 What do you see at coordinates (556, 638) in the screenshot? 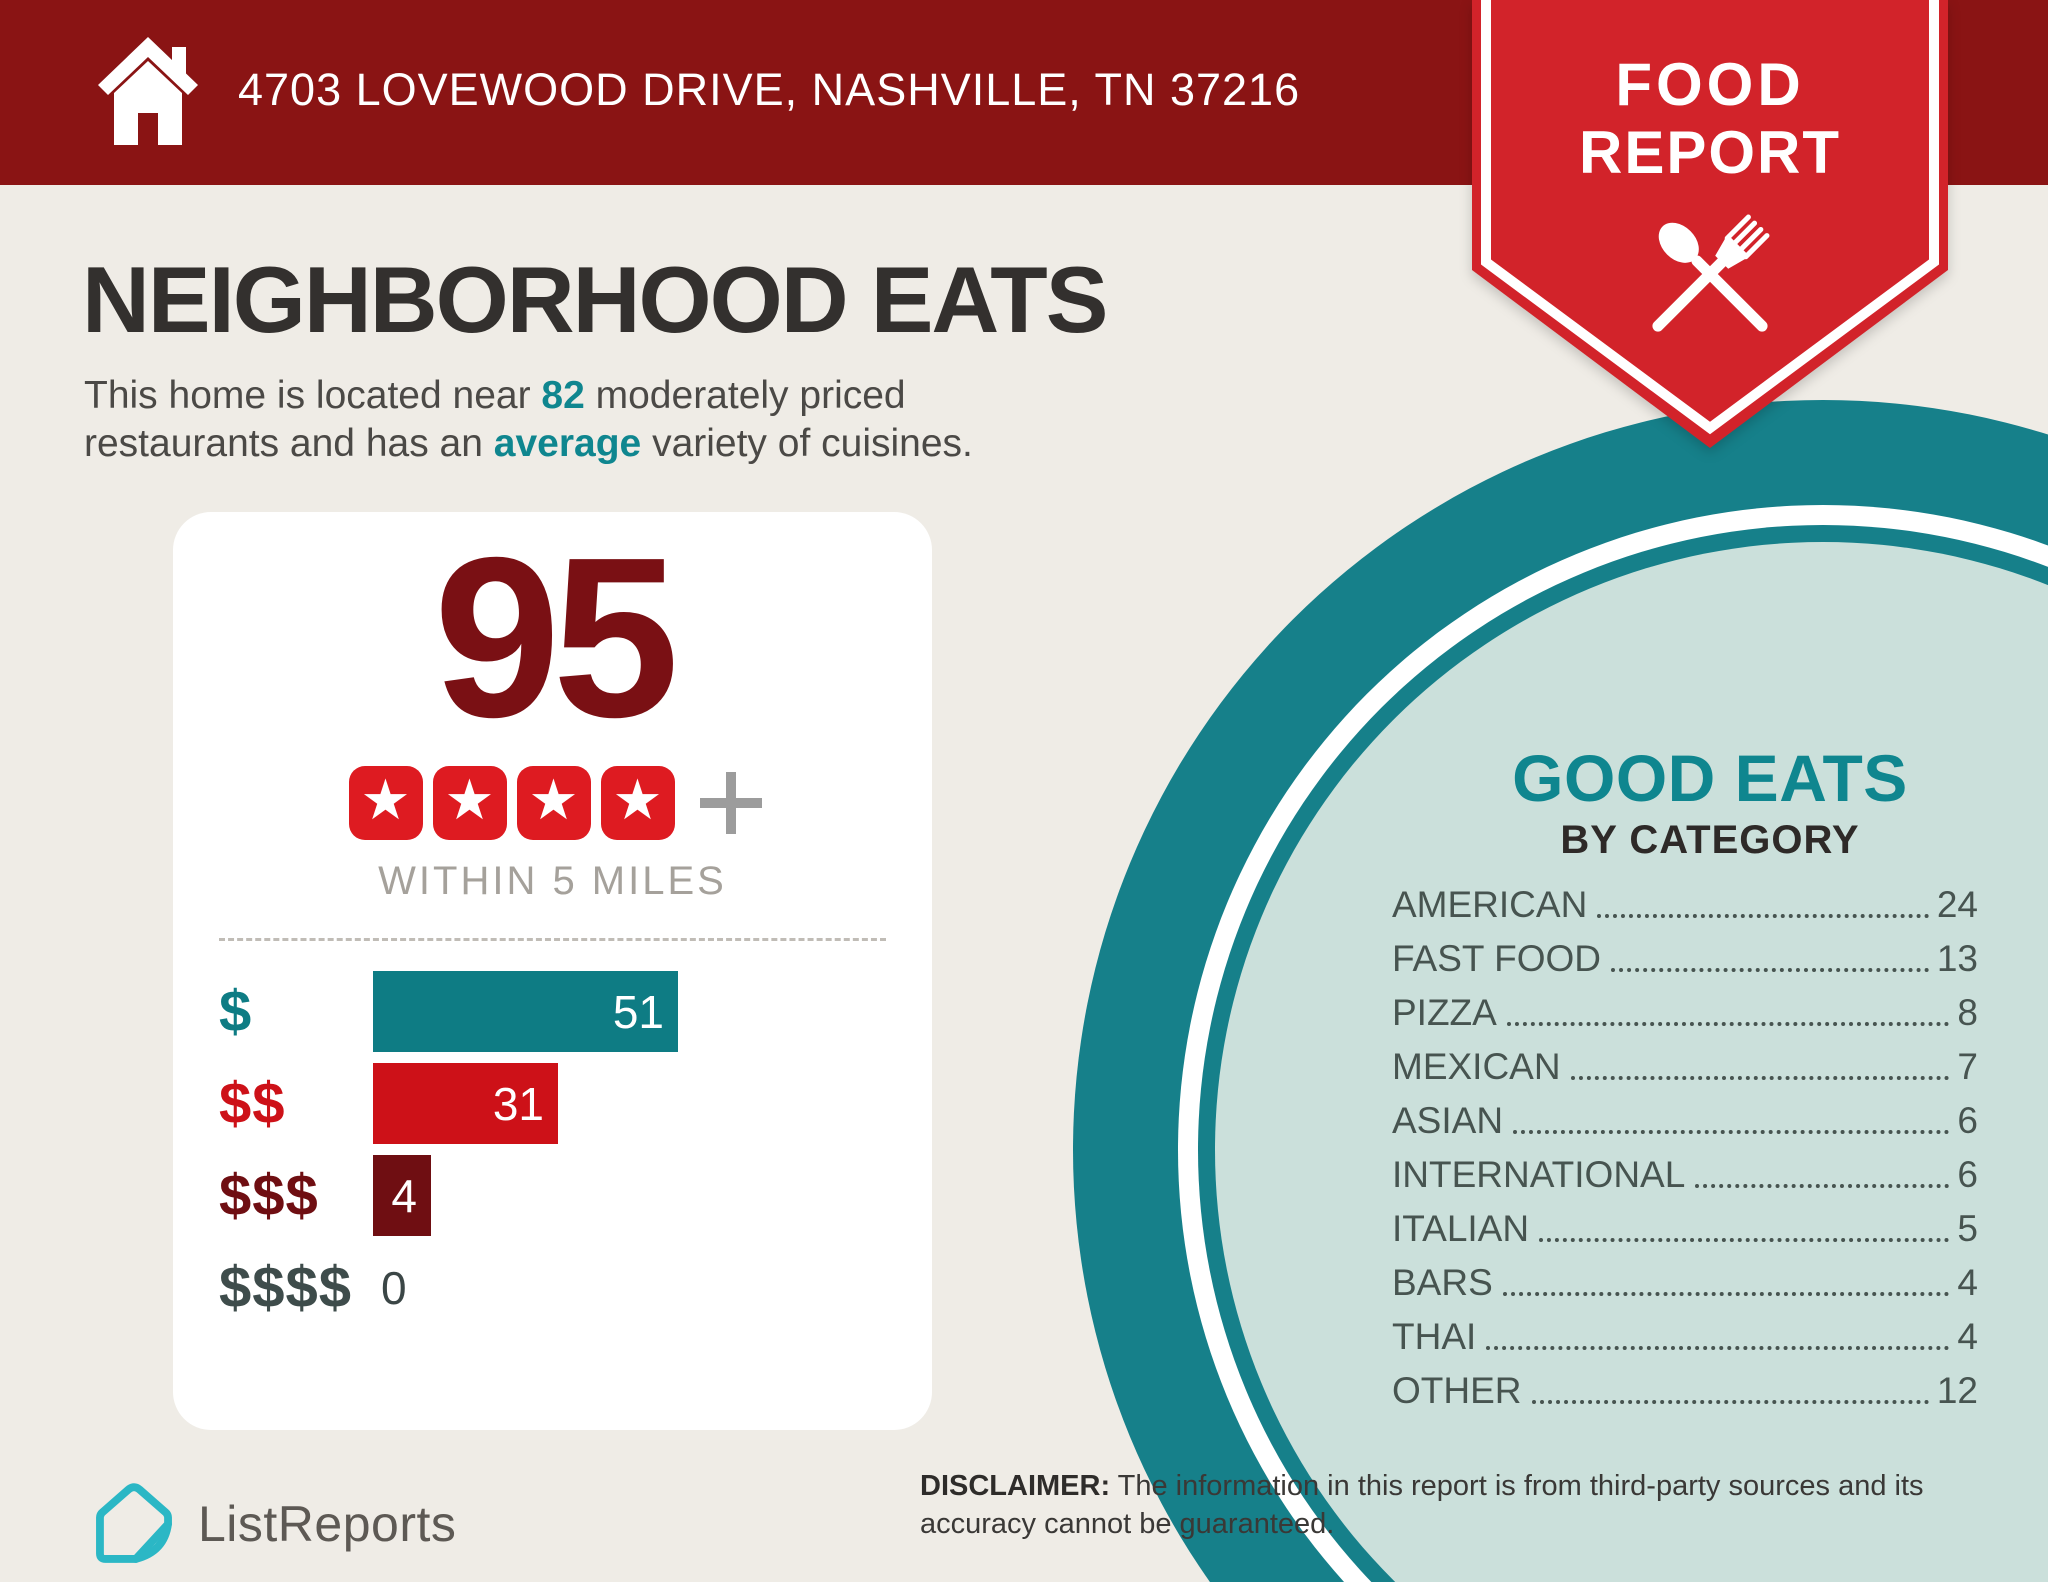
I see `restaurant-score: 95` at bounding box center [556, 638].